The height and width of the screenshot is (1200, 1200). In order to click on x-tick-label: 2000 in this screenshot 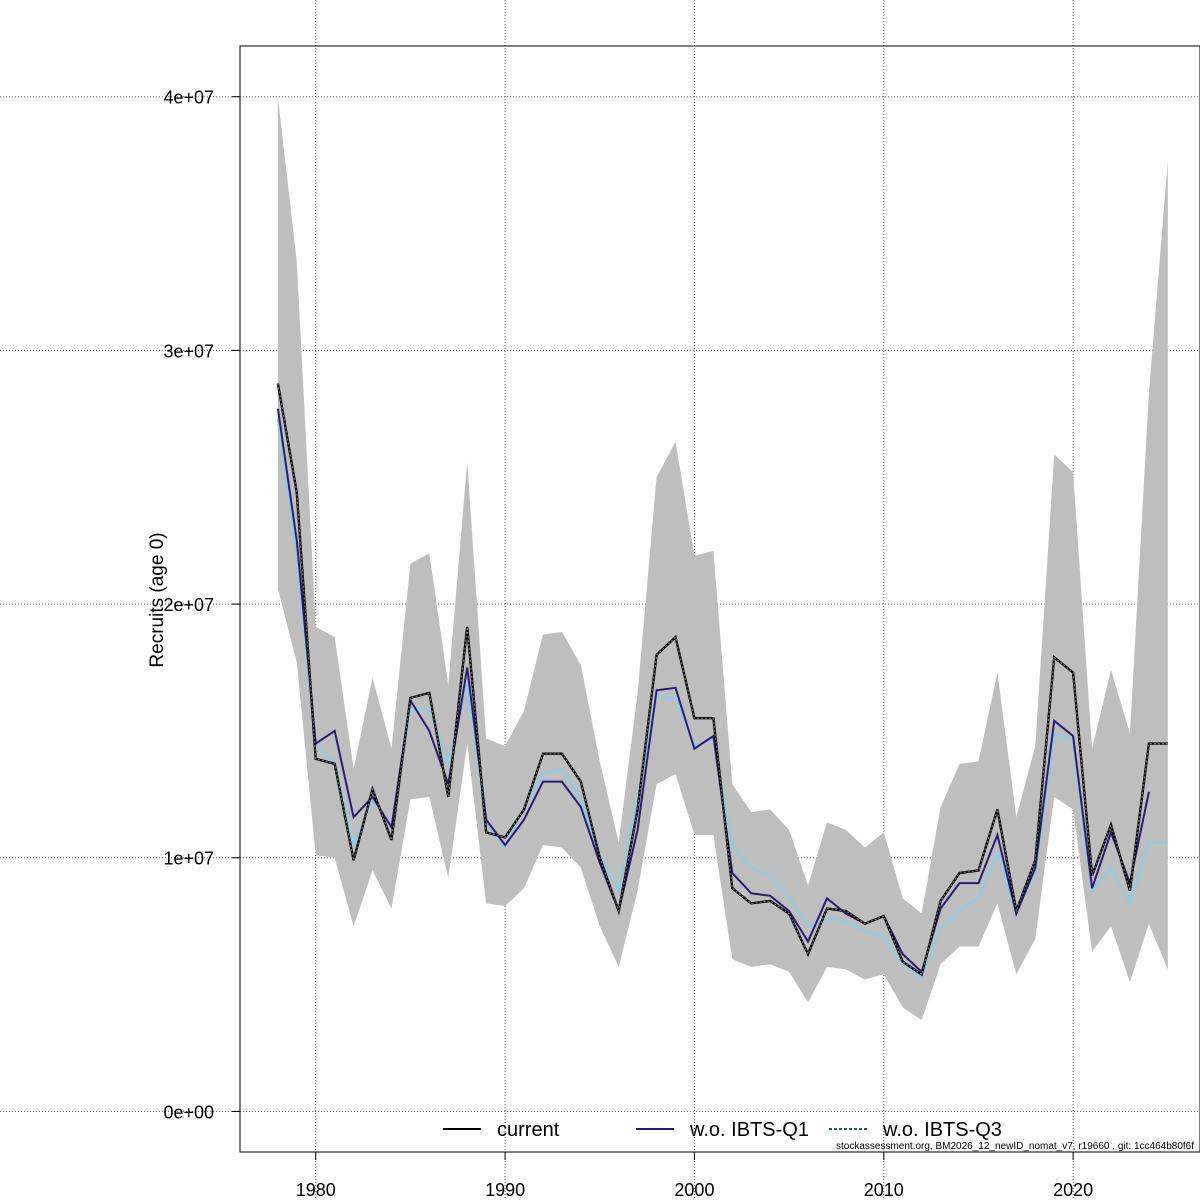, I will do `click(694, 1190)`.